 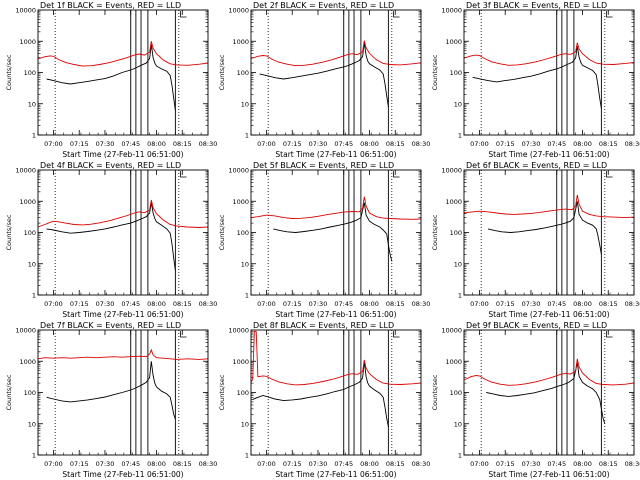 What do you see at coordinates (323, 5) in the screenshot?
I see `panel-title: Det 2f BLACK = Events, RED = LLD` at bounding box center [323, 5].